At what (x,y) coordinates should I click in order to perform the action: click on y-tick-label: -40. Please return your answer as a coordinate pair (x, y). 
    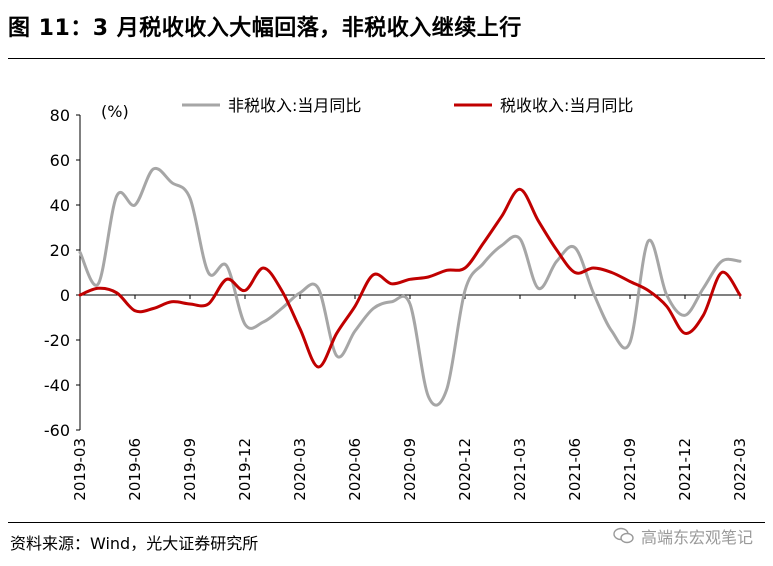
    Looking at the image, I should click on (57, 385).